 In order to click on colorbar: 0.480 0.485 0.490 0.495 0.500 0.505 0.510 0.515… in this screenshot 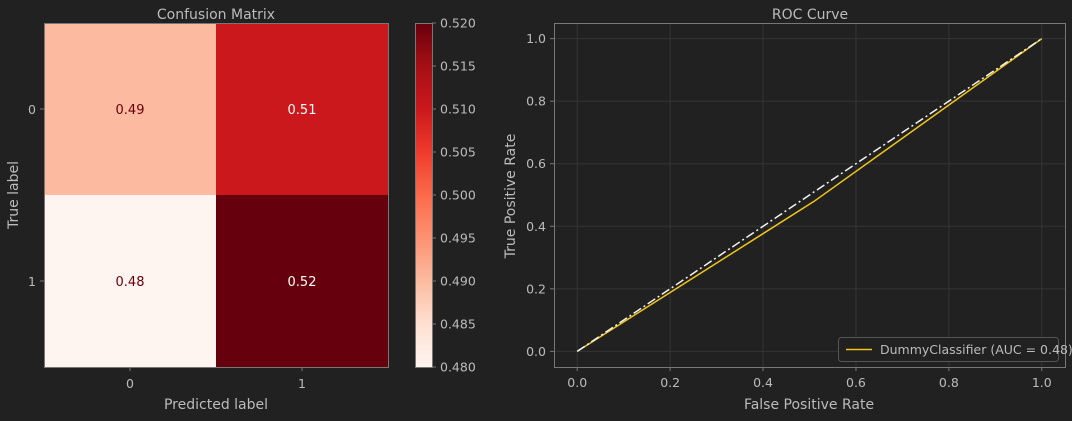, I will do `click(445, 195)`.